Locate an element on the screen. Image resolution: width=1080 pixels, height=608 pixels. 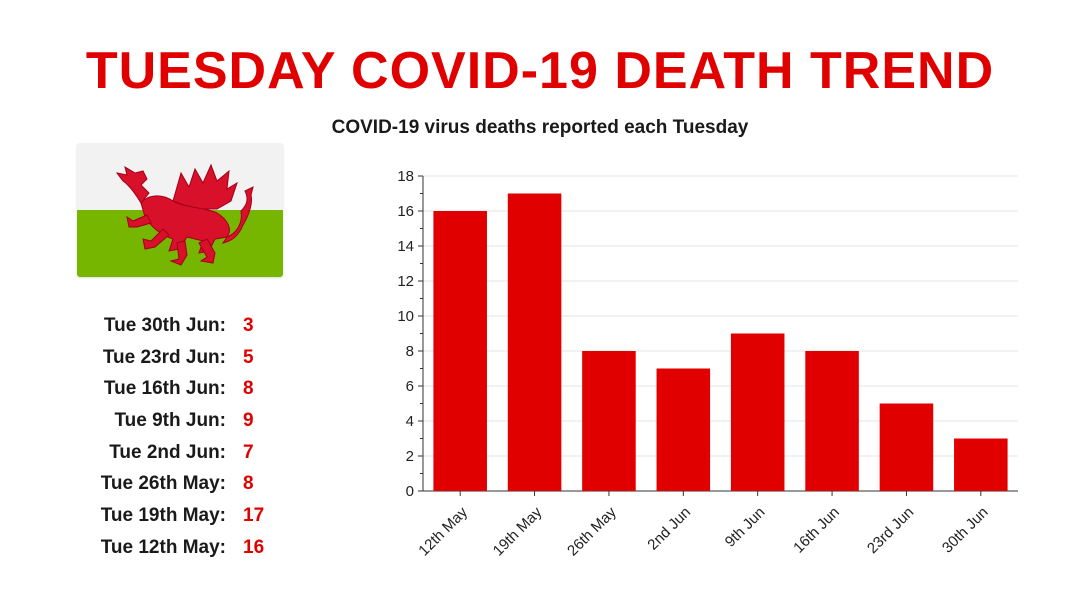
summary-row-label: Tue 12th May: is located at coordinates (163, 547).